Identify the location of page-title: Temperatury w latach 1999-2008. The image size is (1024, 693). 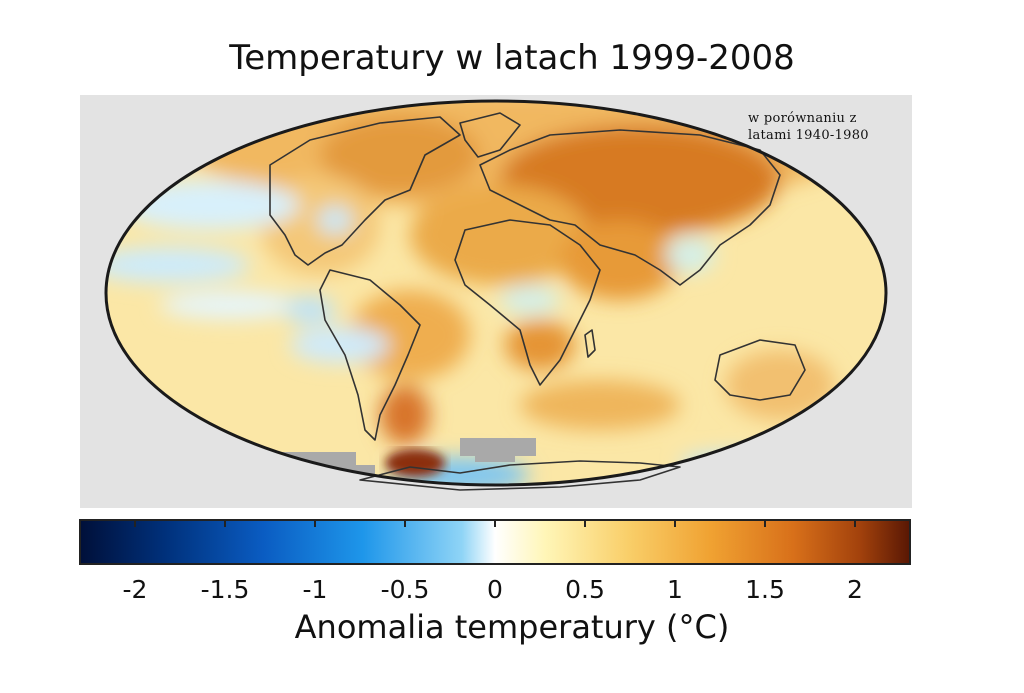
(512, 58).